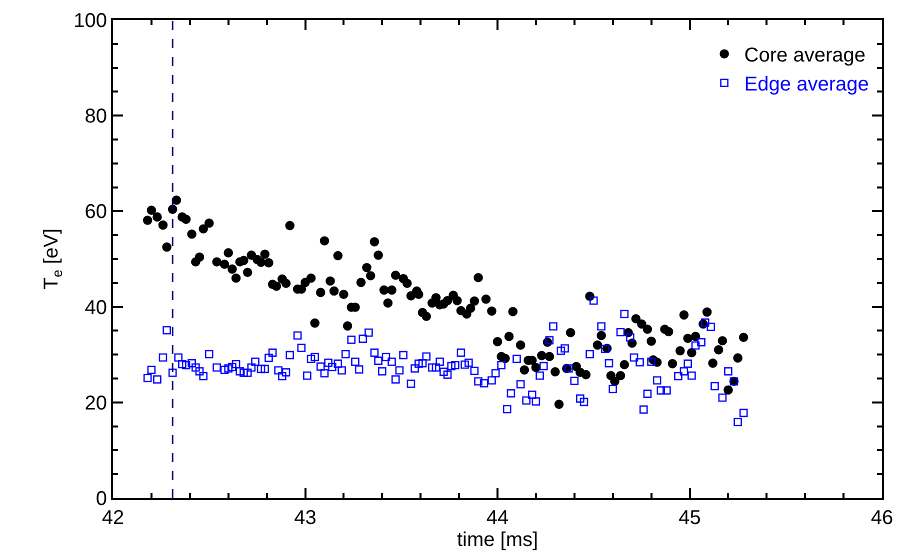 The height and width of the screenshot is (556, 903). Describe the element at coordinates (805, 55) in the screenshot. I see `legend-label: Core average` at that location.